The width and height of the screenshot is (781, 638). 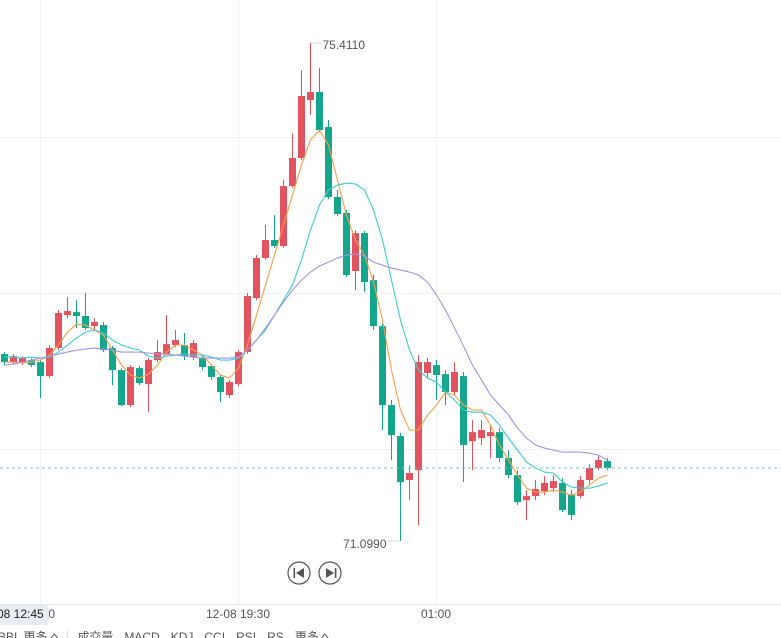 I want to click on step-back-button, so click(x=299, y=573).